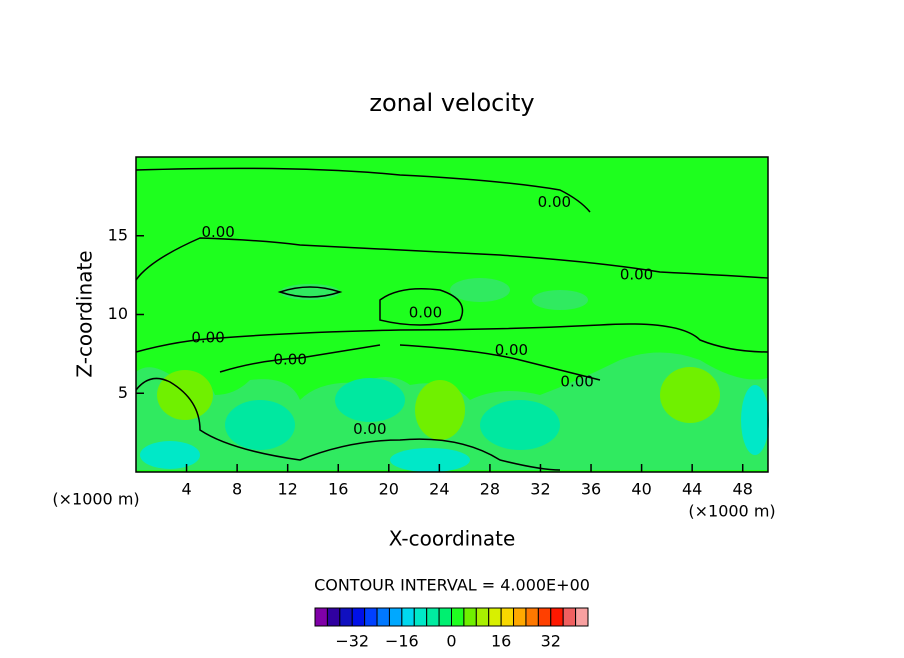 This screenshot has height=658, width=904. What do you see at coordinates (452, 585) in the screenshot?
I see `contour-interval: CONTOUR INTERVAL = 4.000E+00` at bounding box center [452, 585].